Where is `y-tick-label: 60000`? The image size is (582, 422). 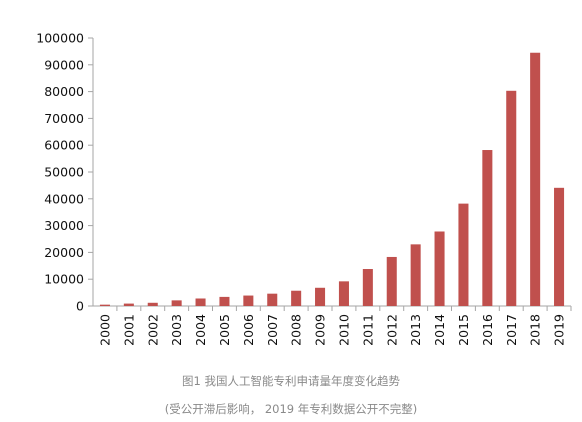
y-tick-label: 60000 is located at coordinates (64, 145).